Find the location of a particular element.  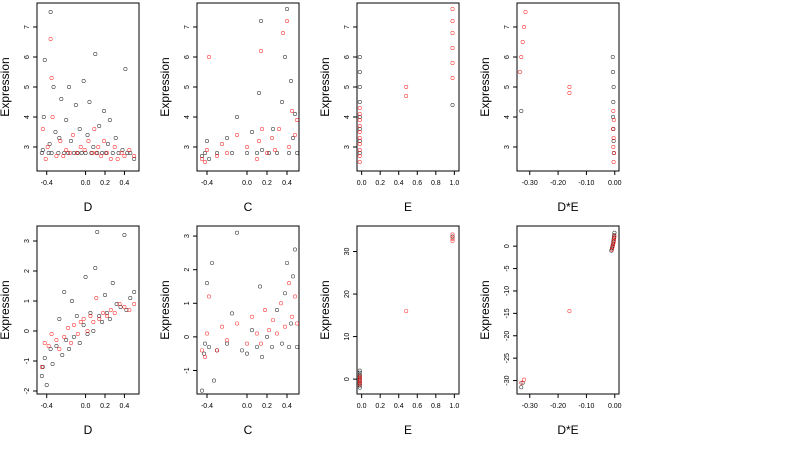

y-tick-label: 2 is located at coordinates (27, 271).